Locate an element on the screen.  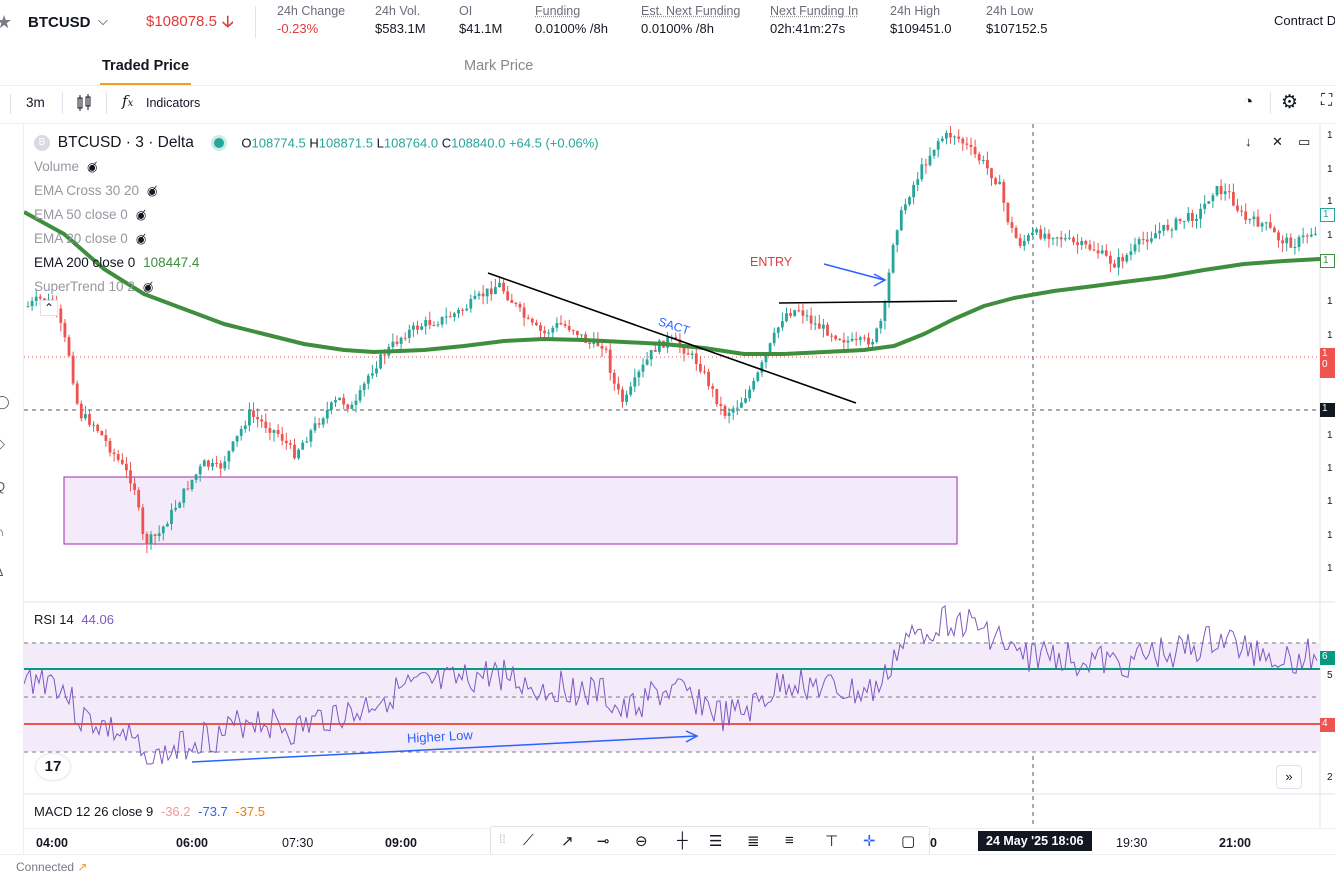
stat-est-next-funding: Est. Next Funding 0.0100% /8h is located at coordinates (691, 20).